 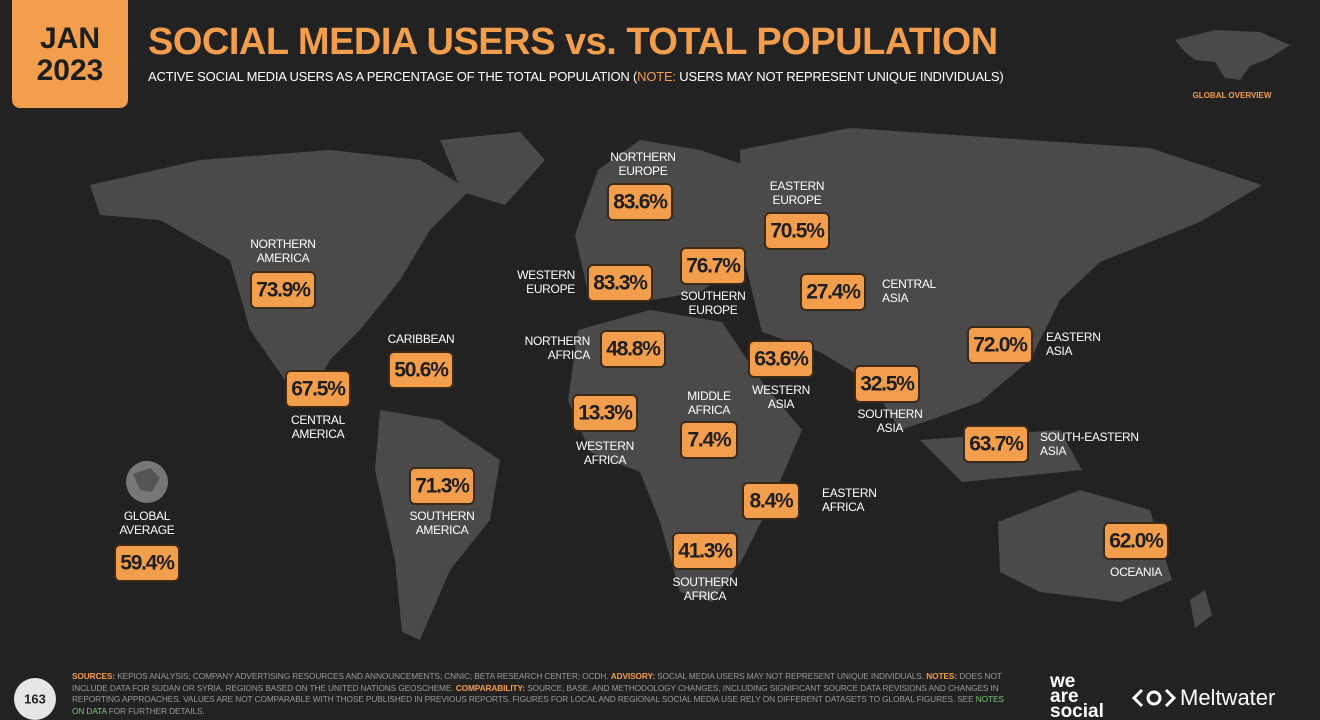 I want to click on overview-icon, so click(x=1232, y=55).